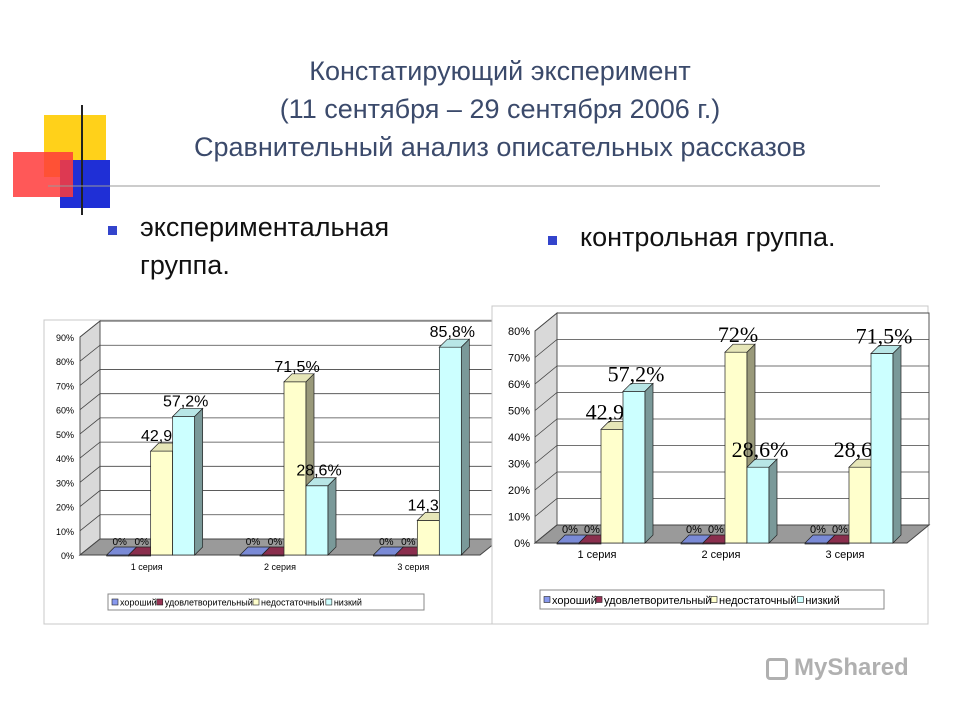 This screenshot has height=720, width=960. Describe the element at coordinates (777, 668) in the screenshot. I see `logo-icon` at that location.